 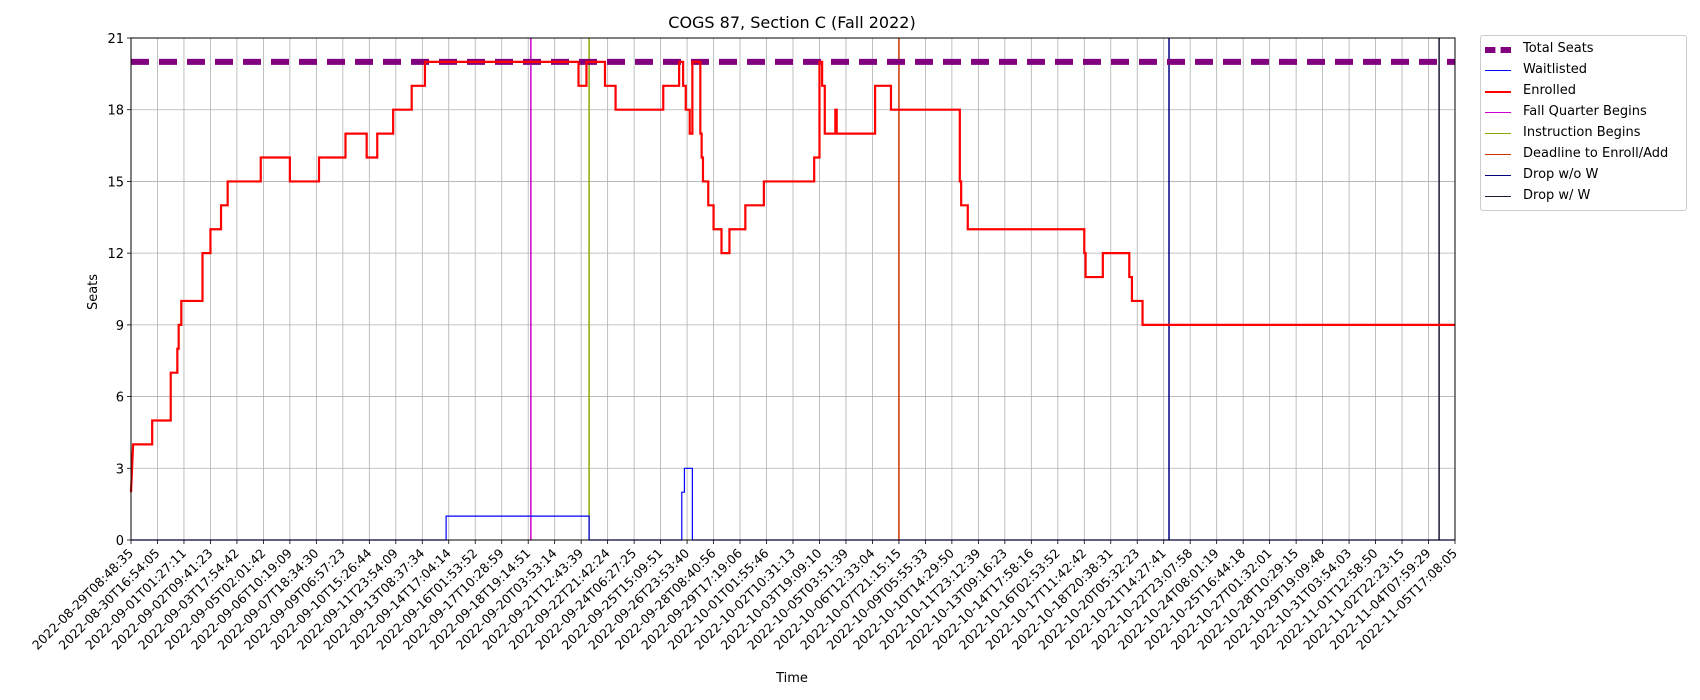 I want to click on legend-item-waitlisted: Waitlisted, so click(x=1583, y=71).